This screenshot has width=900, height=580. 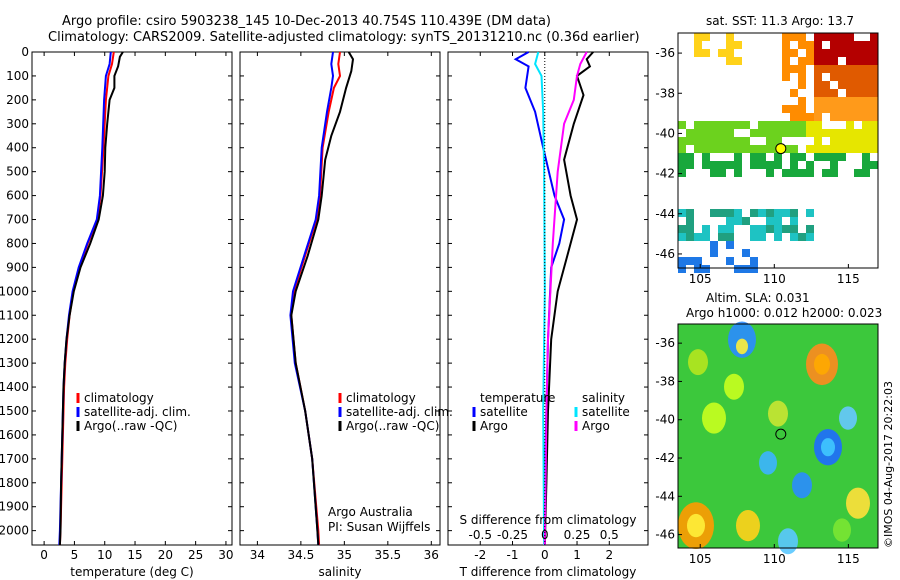 What do you see at coordinates (104, 555) in the screenshot?
I see `x-tick-label: 10` at bounding box center [104, 555].